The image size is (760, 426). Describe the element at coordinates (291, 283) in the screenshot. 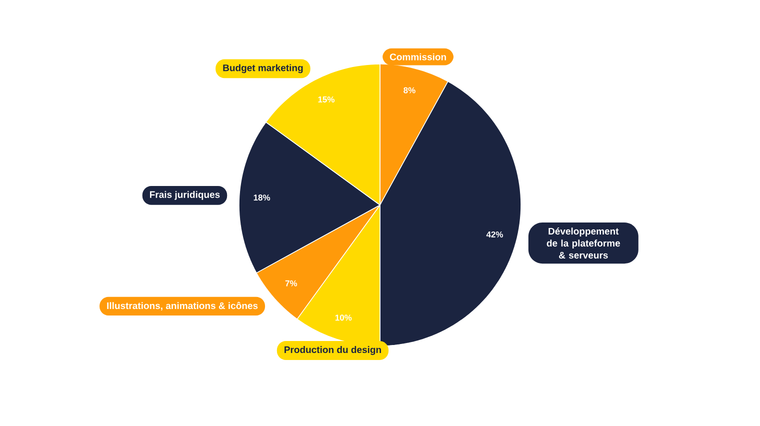

I see `data-label: 7%` at that location.